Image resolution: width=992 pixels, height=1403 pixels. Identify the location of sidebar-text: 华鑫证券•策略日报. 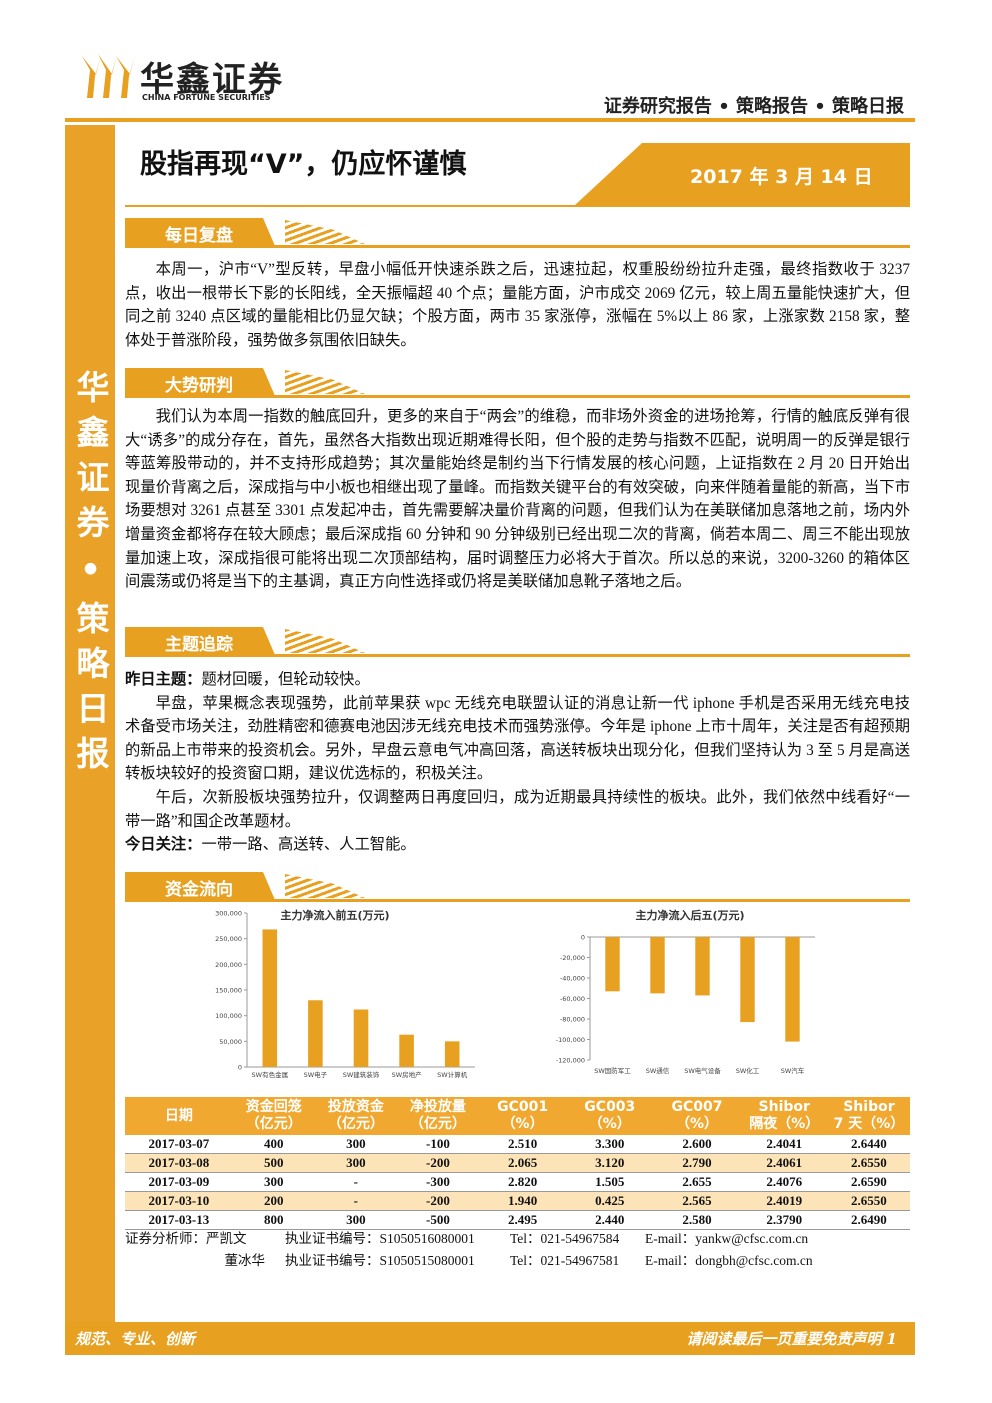
(90, 575).